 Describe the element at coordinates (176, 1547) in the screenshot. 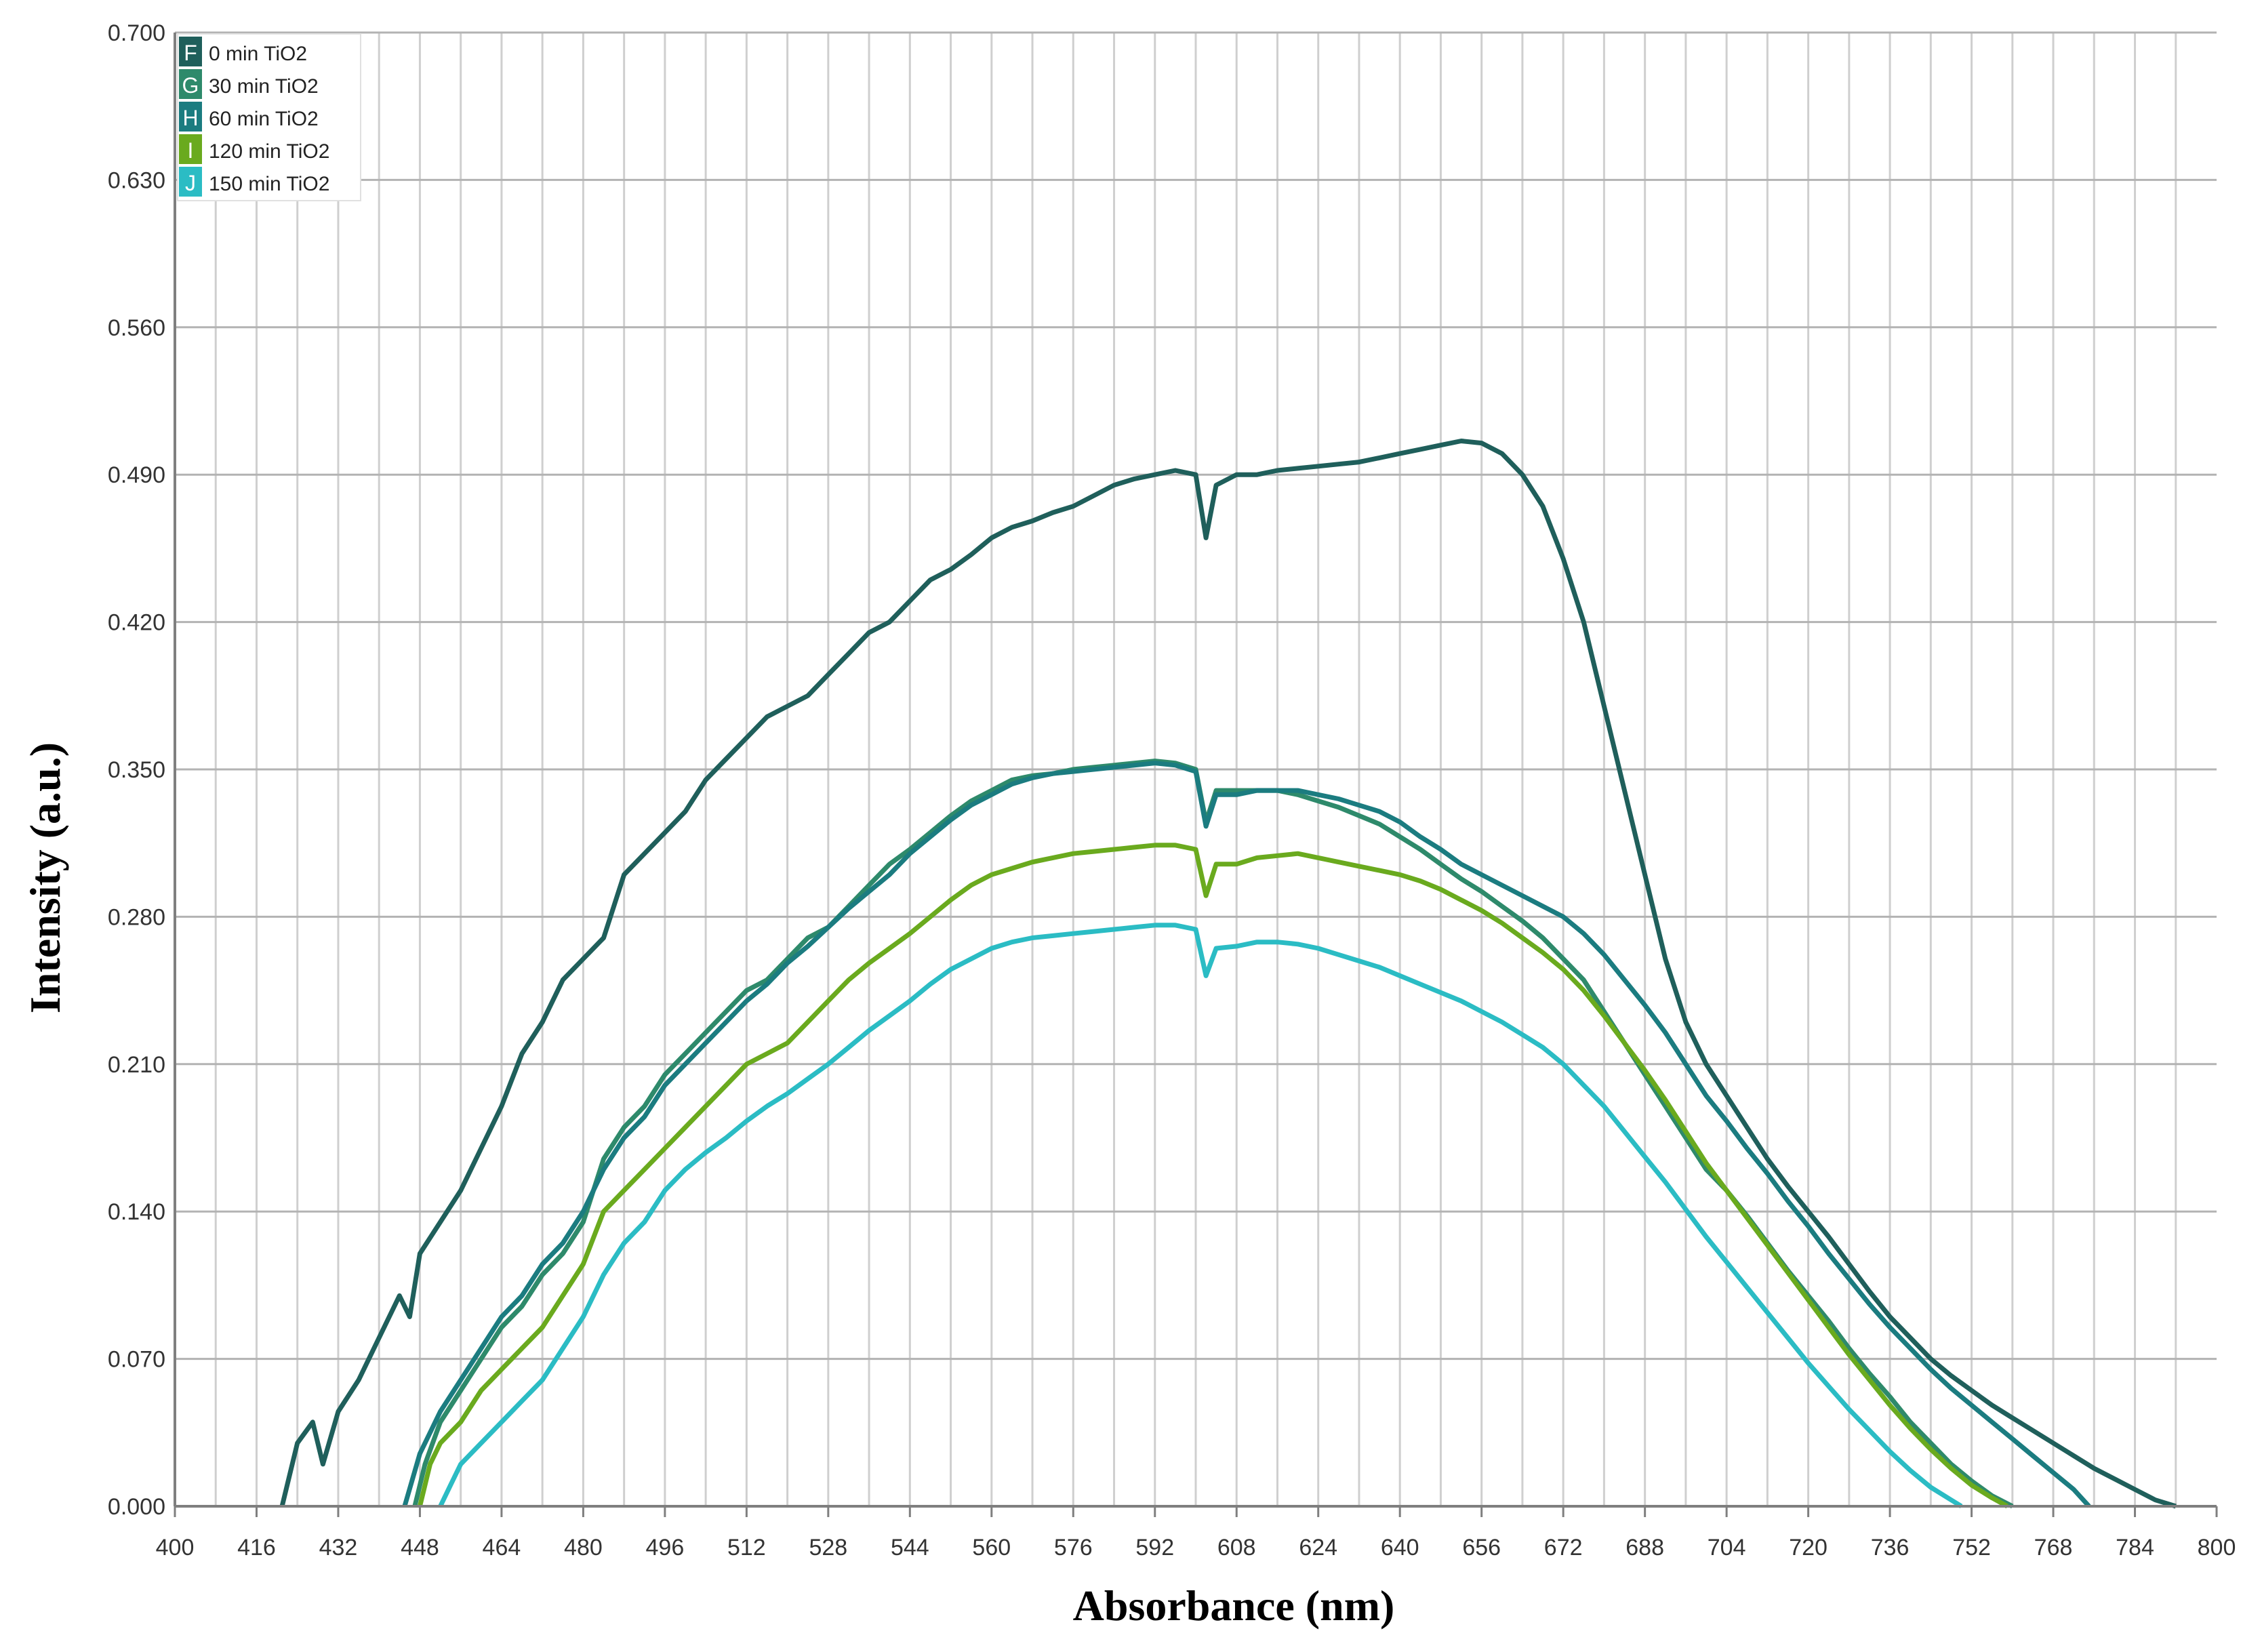

I see `x-tick-label: 400` at that location.